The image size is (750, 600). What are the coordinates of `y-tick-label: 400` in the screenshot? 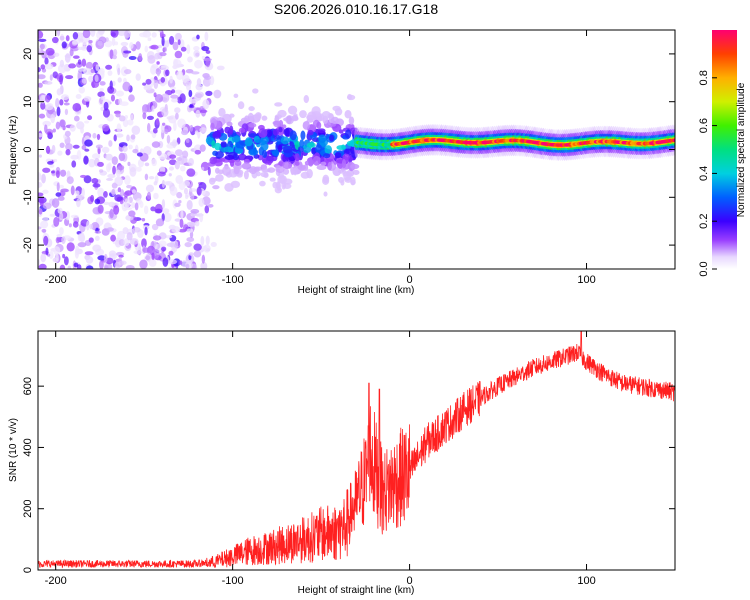 It's located at (28, 447).